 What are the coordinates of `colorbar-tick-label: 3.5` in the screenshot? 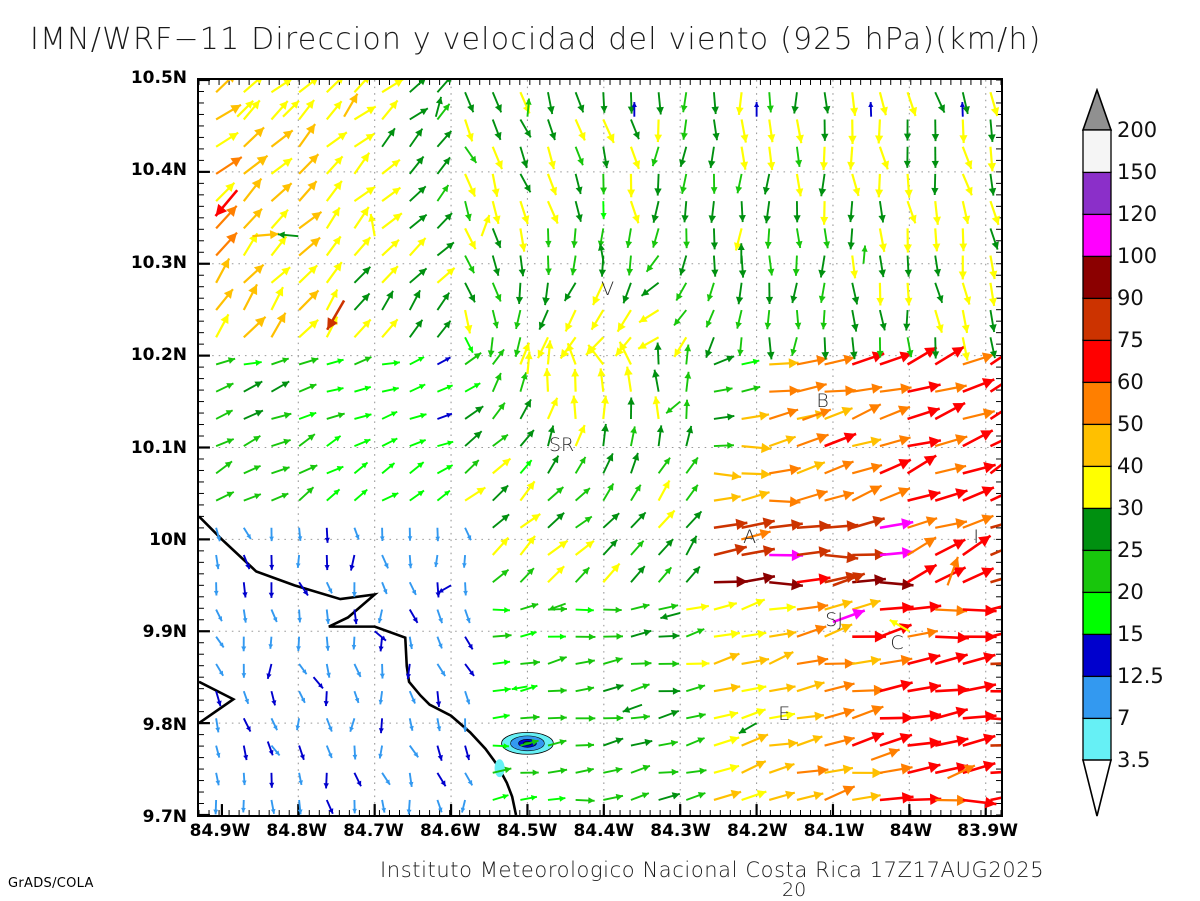 It's located at (1133, 760).